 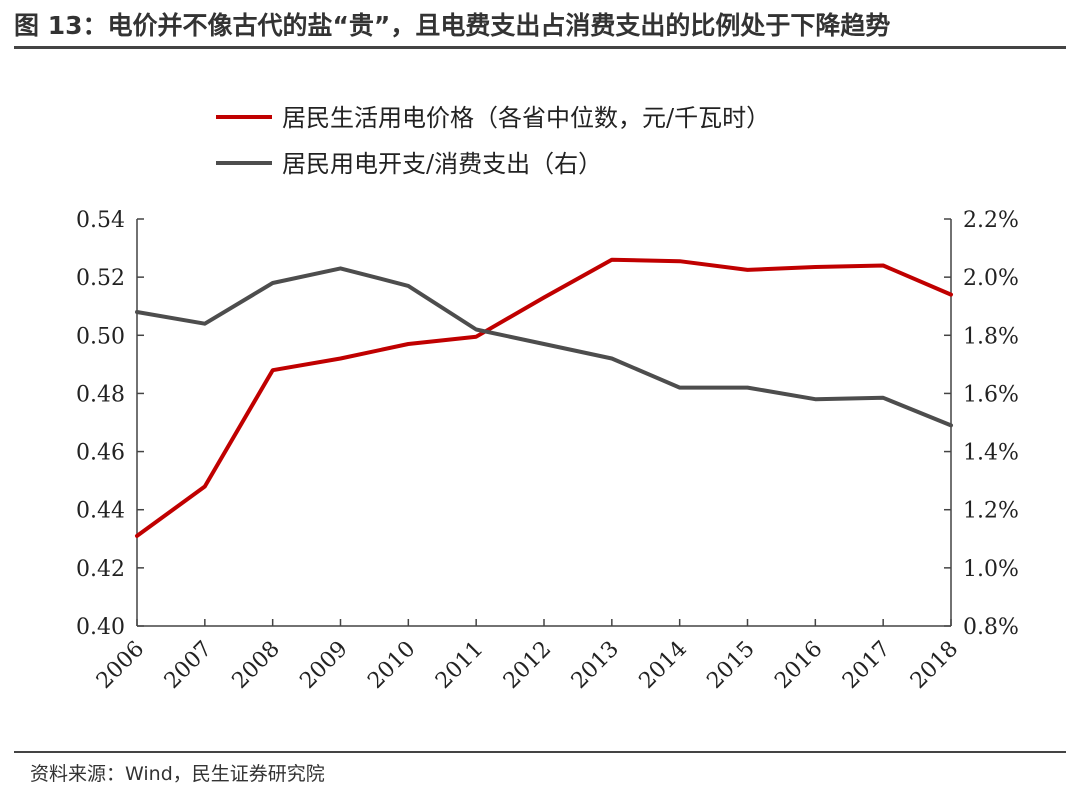 What do you see at coordinates (991, 394) in the screenshot?
I see `right-tick-label: 1.6%` at bounding box center [991, 394].